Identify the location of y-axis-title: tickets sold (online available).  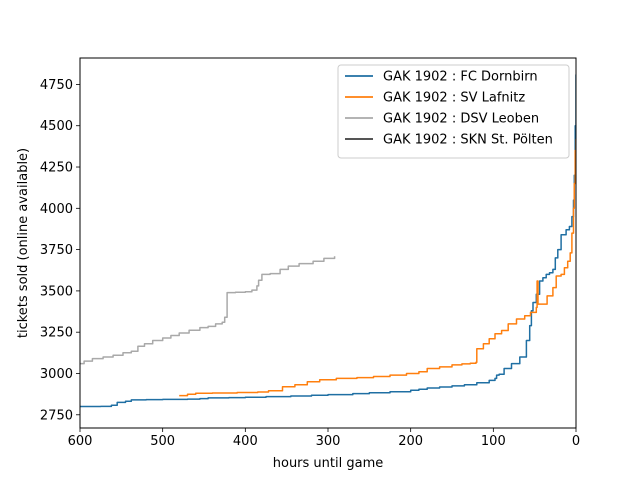
(23, 243).